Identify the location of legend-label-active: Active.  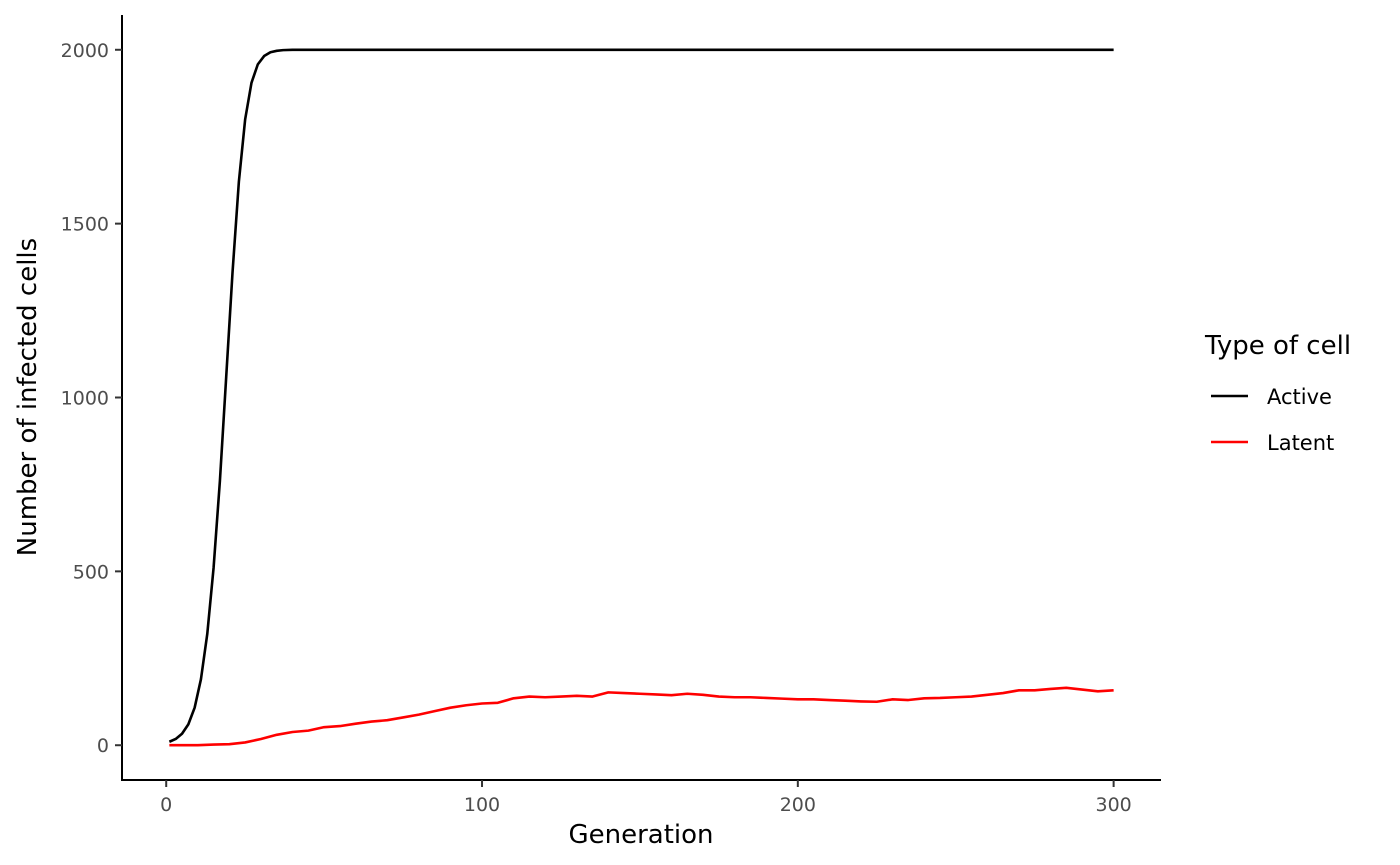
(1299, 397).